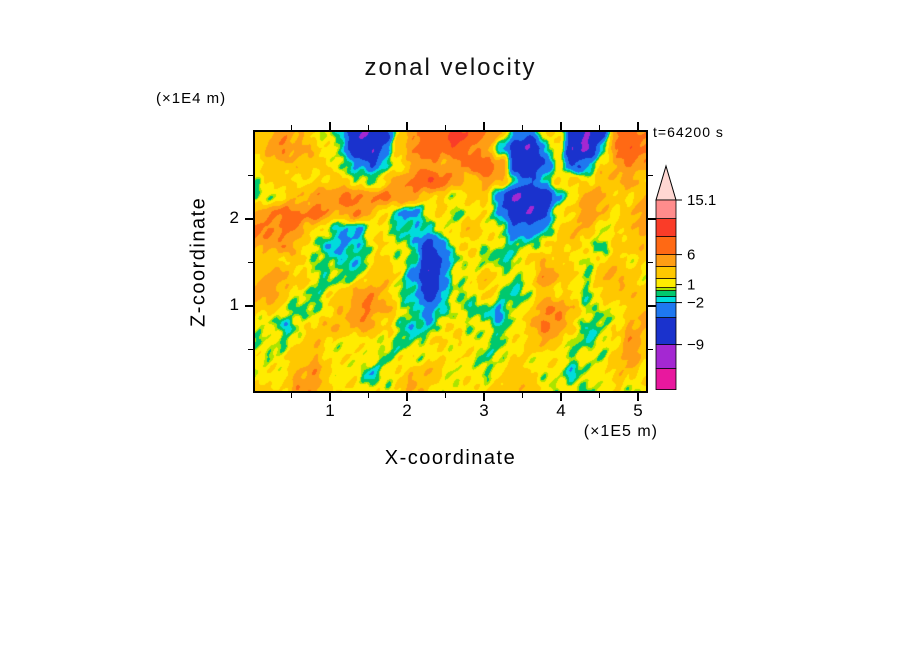  What do you see at coordinates (685, 277) in the screenshot?
I see `colorbar-svg: 15.1 6 1−2 −9` at bounding box center [685, 277].